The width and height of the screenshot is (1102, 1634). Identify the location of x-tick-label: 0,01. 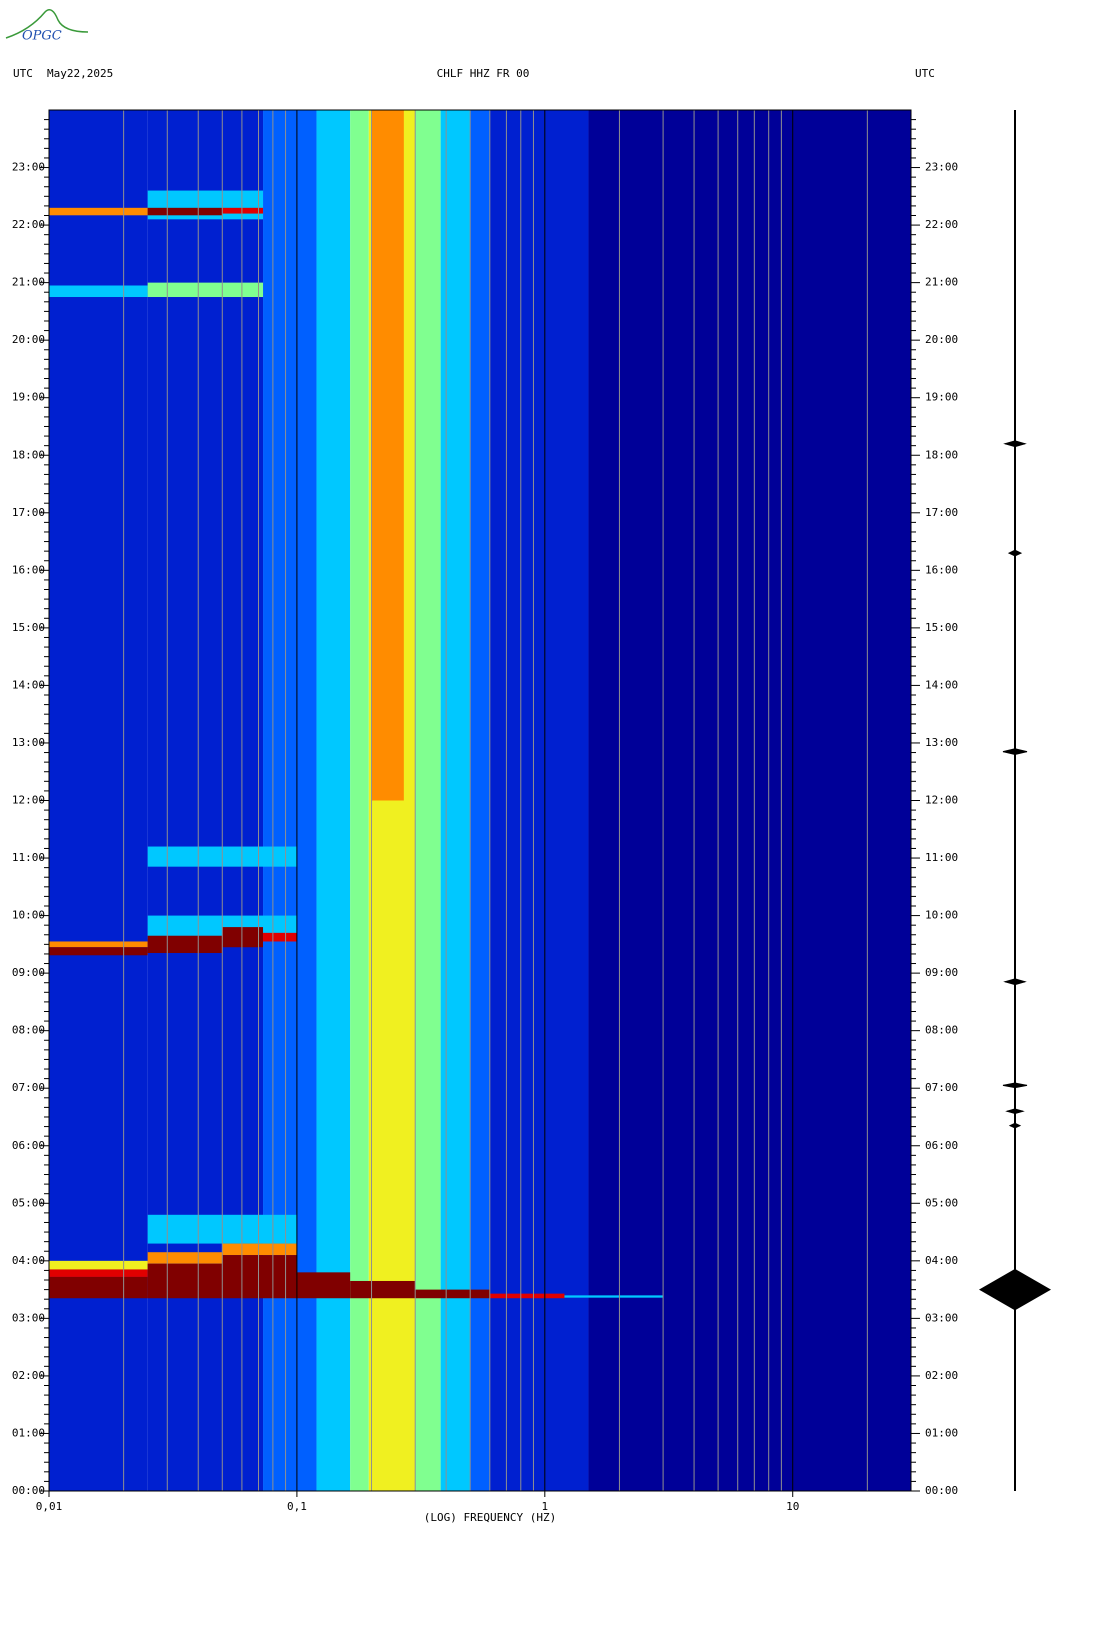
(49, 1506).